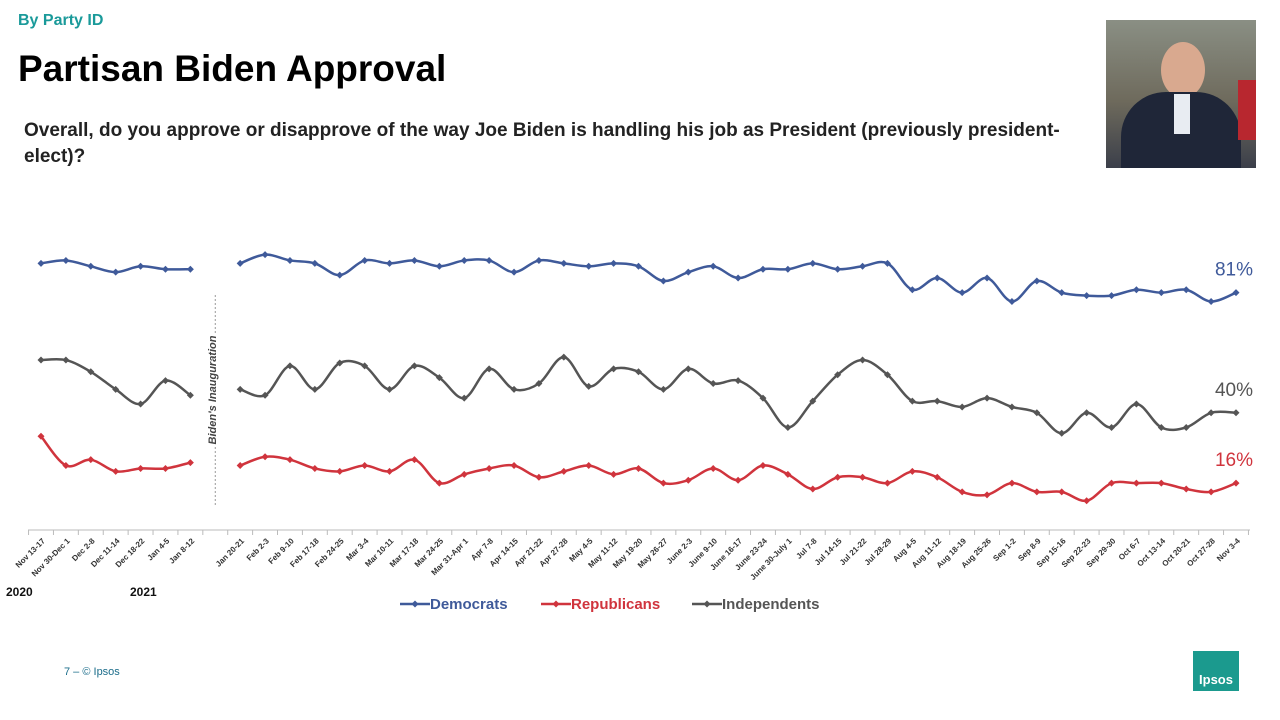 The image size is (1280, 720). What do you see at coordinates (1004, 549) in the screenshot?
I see `x-tick-label: Sep 1-2` at bounding box center [1004, 549].